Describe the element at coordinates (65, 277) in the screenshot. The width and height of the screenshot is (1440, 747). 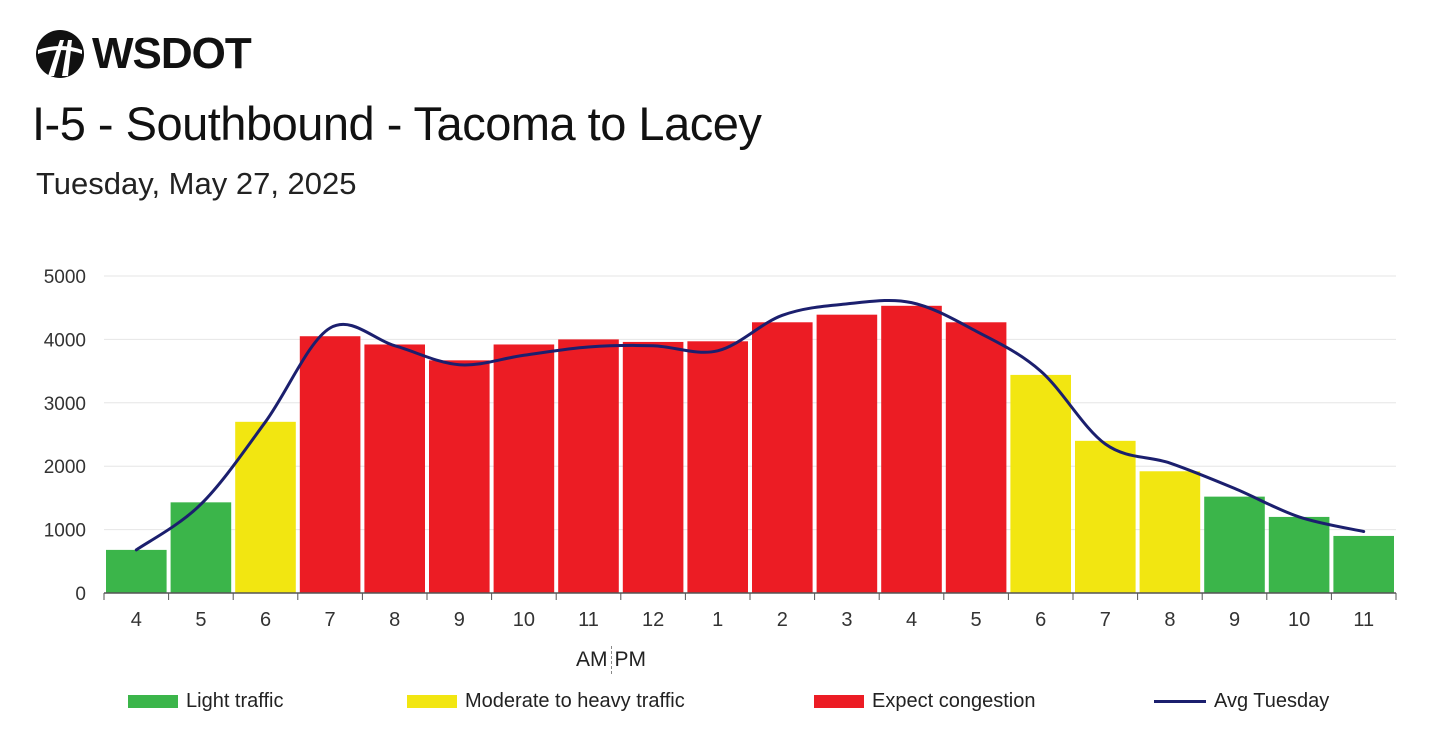
I see `y-tick-label: 5000` at that location.